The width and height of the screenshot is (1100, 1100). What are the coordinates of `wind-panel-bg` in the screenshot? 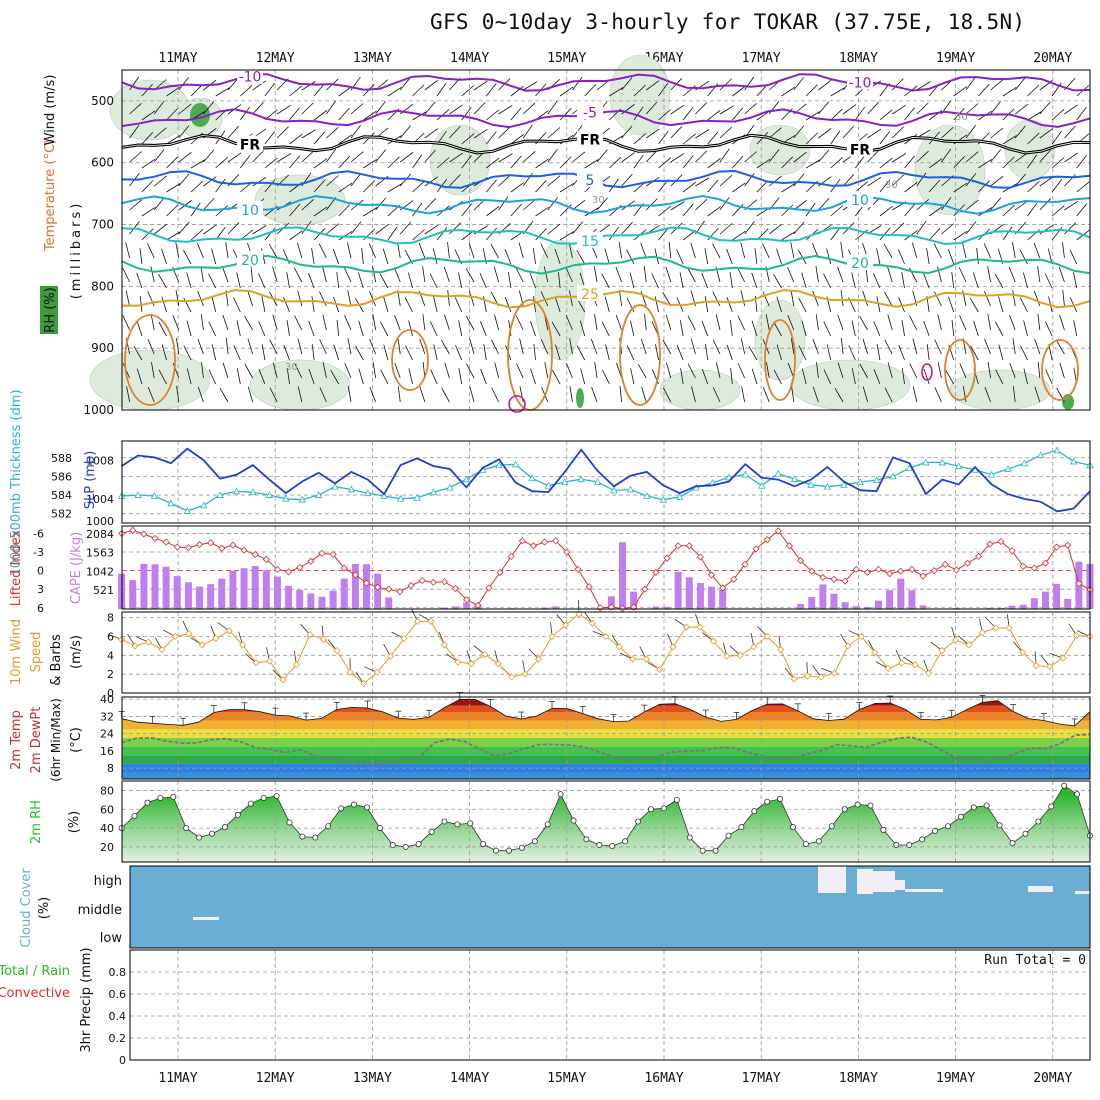 It's located at (606, 652).